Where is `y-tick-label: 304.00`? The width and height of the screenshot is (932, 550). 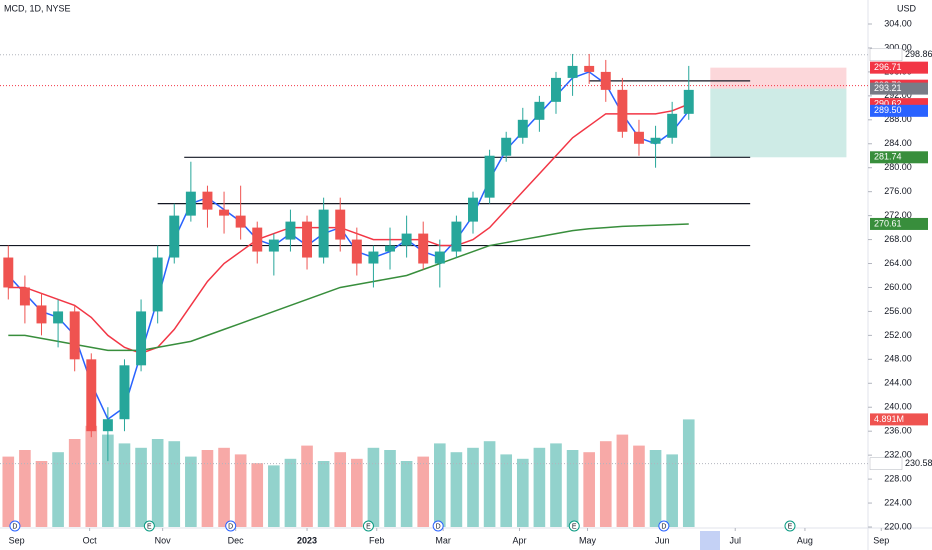 y-tick-label: 304.00 is located at coordinates (898, 23).